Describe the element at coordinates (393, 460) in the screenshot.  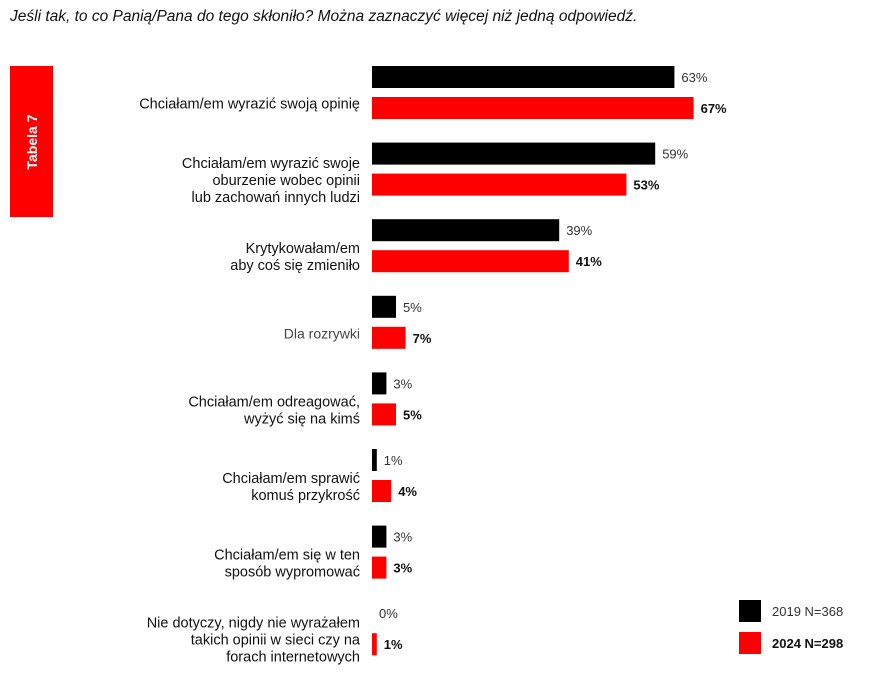
I see `data-label-2019: 1%` at that location.